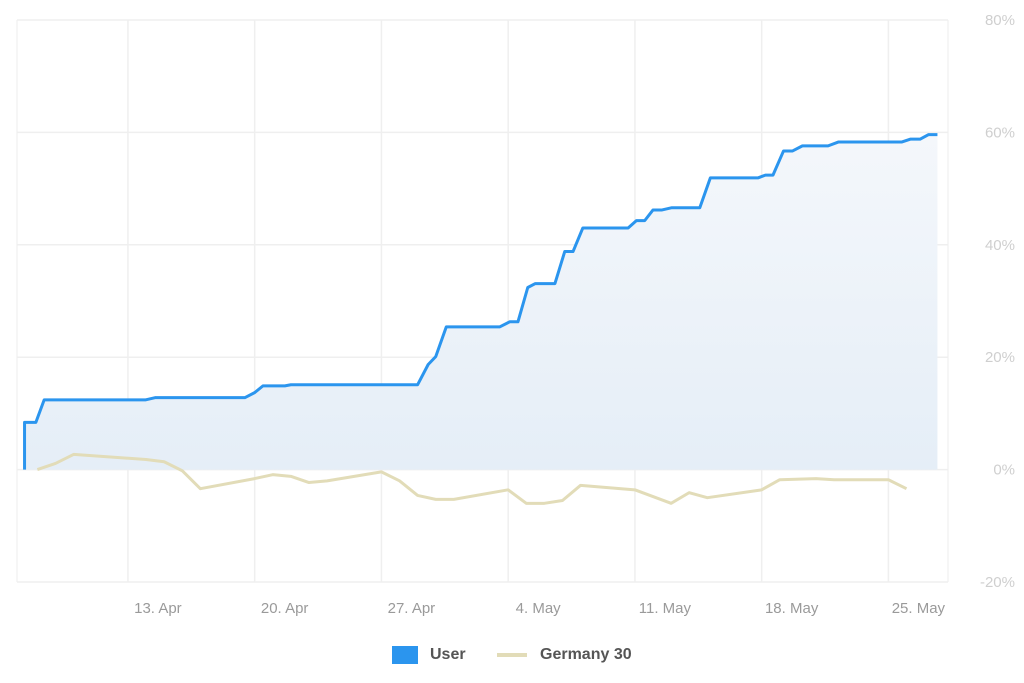 The image size is (1024, 683). I want to click on legend-label: Germany 30, so click(586, 654).